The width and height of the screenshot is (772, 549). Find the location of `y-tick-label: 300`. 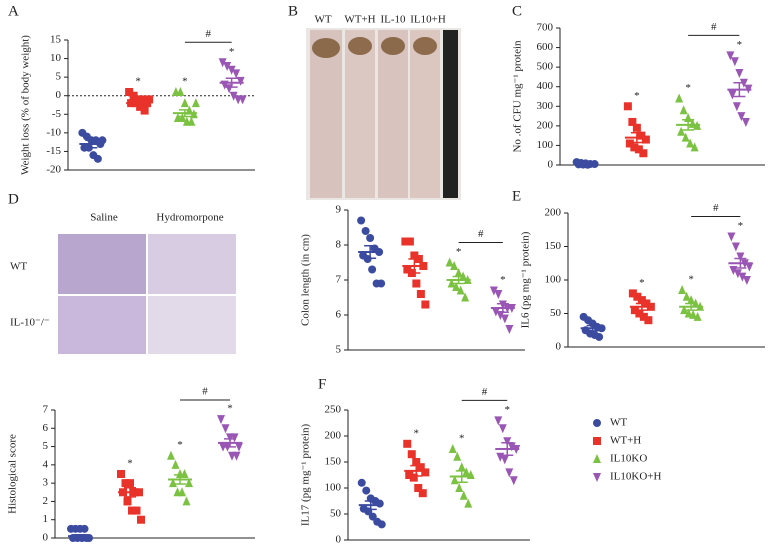

y-tick-label: 300 is located at coordinates (545, 106).